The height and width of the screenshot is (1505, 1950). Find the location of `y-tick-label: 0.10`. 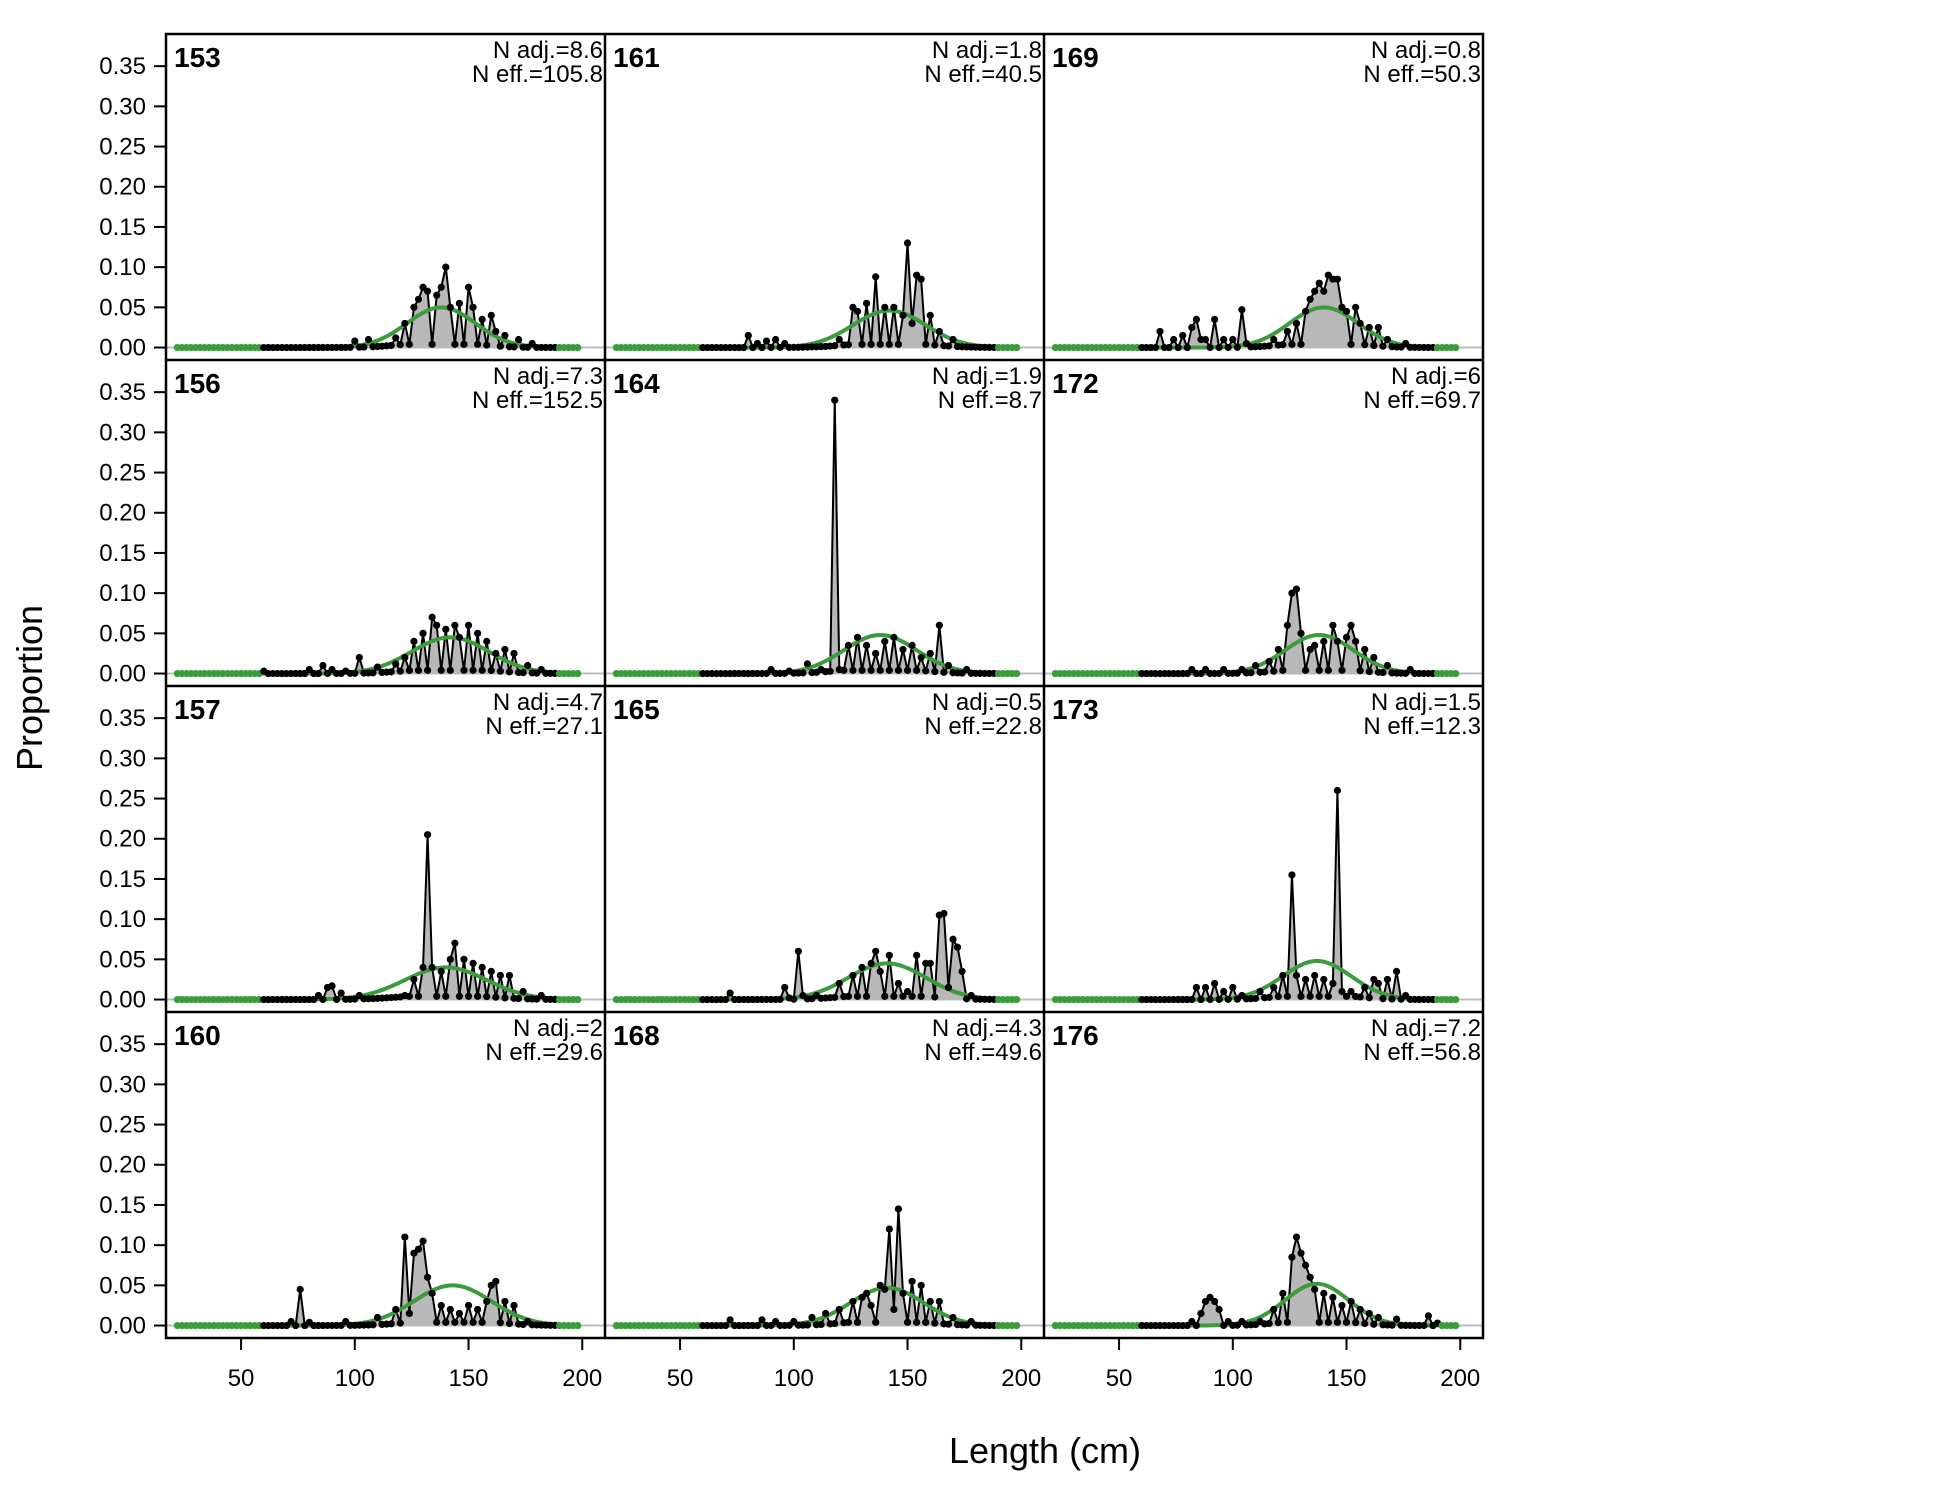

y-tick-label: 0.10 is located at coordinates (122, 919).